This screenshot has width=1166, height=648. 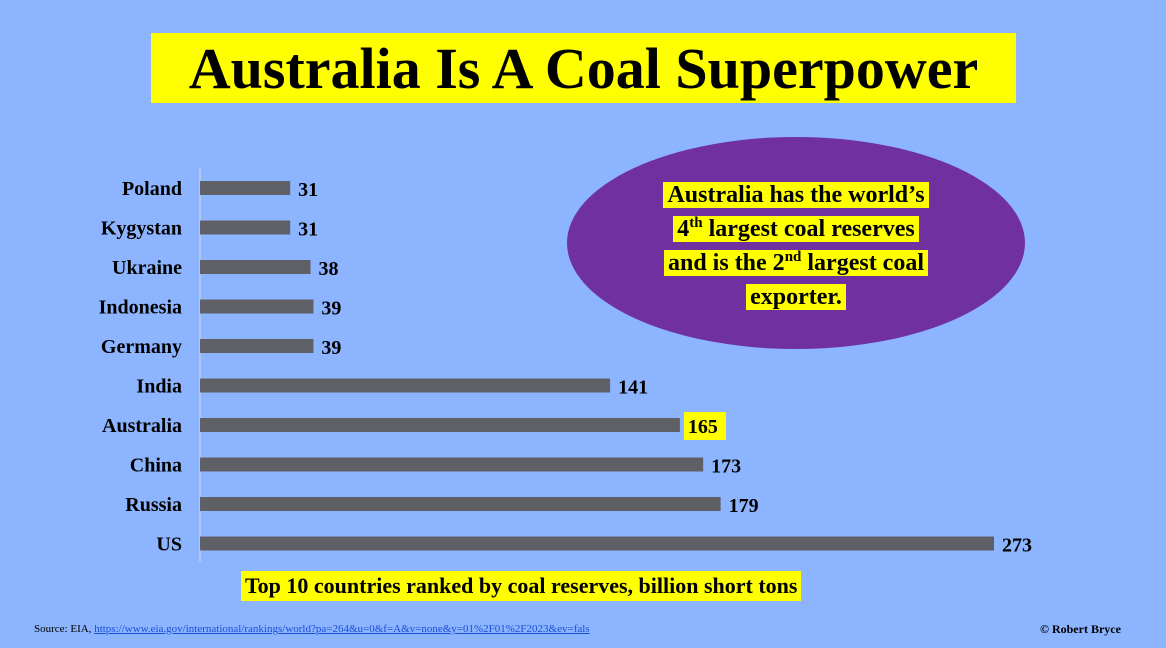 I want to click on category-label: Kygystan, so click(x=141, y=229).